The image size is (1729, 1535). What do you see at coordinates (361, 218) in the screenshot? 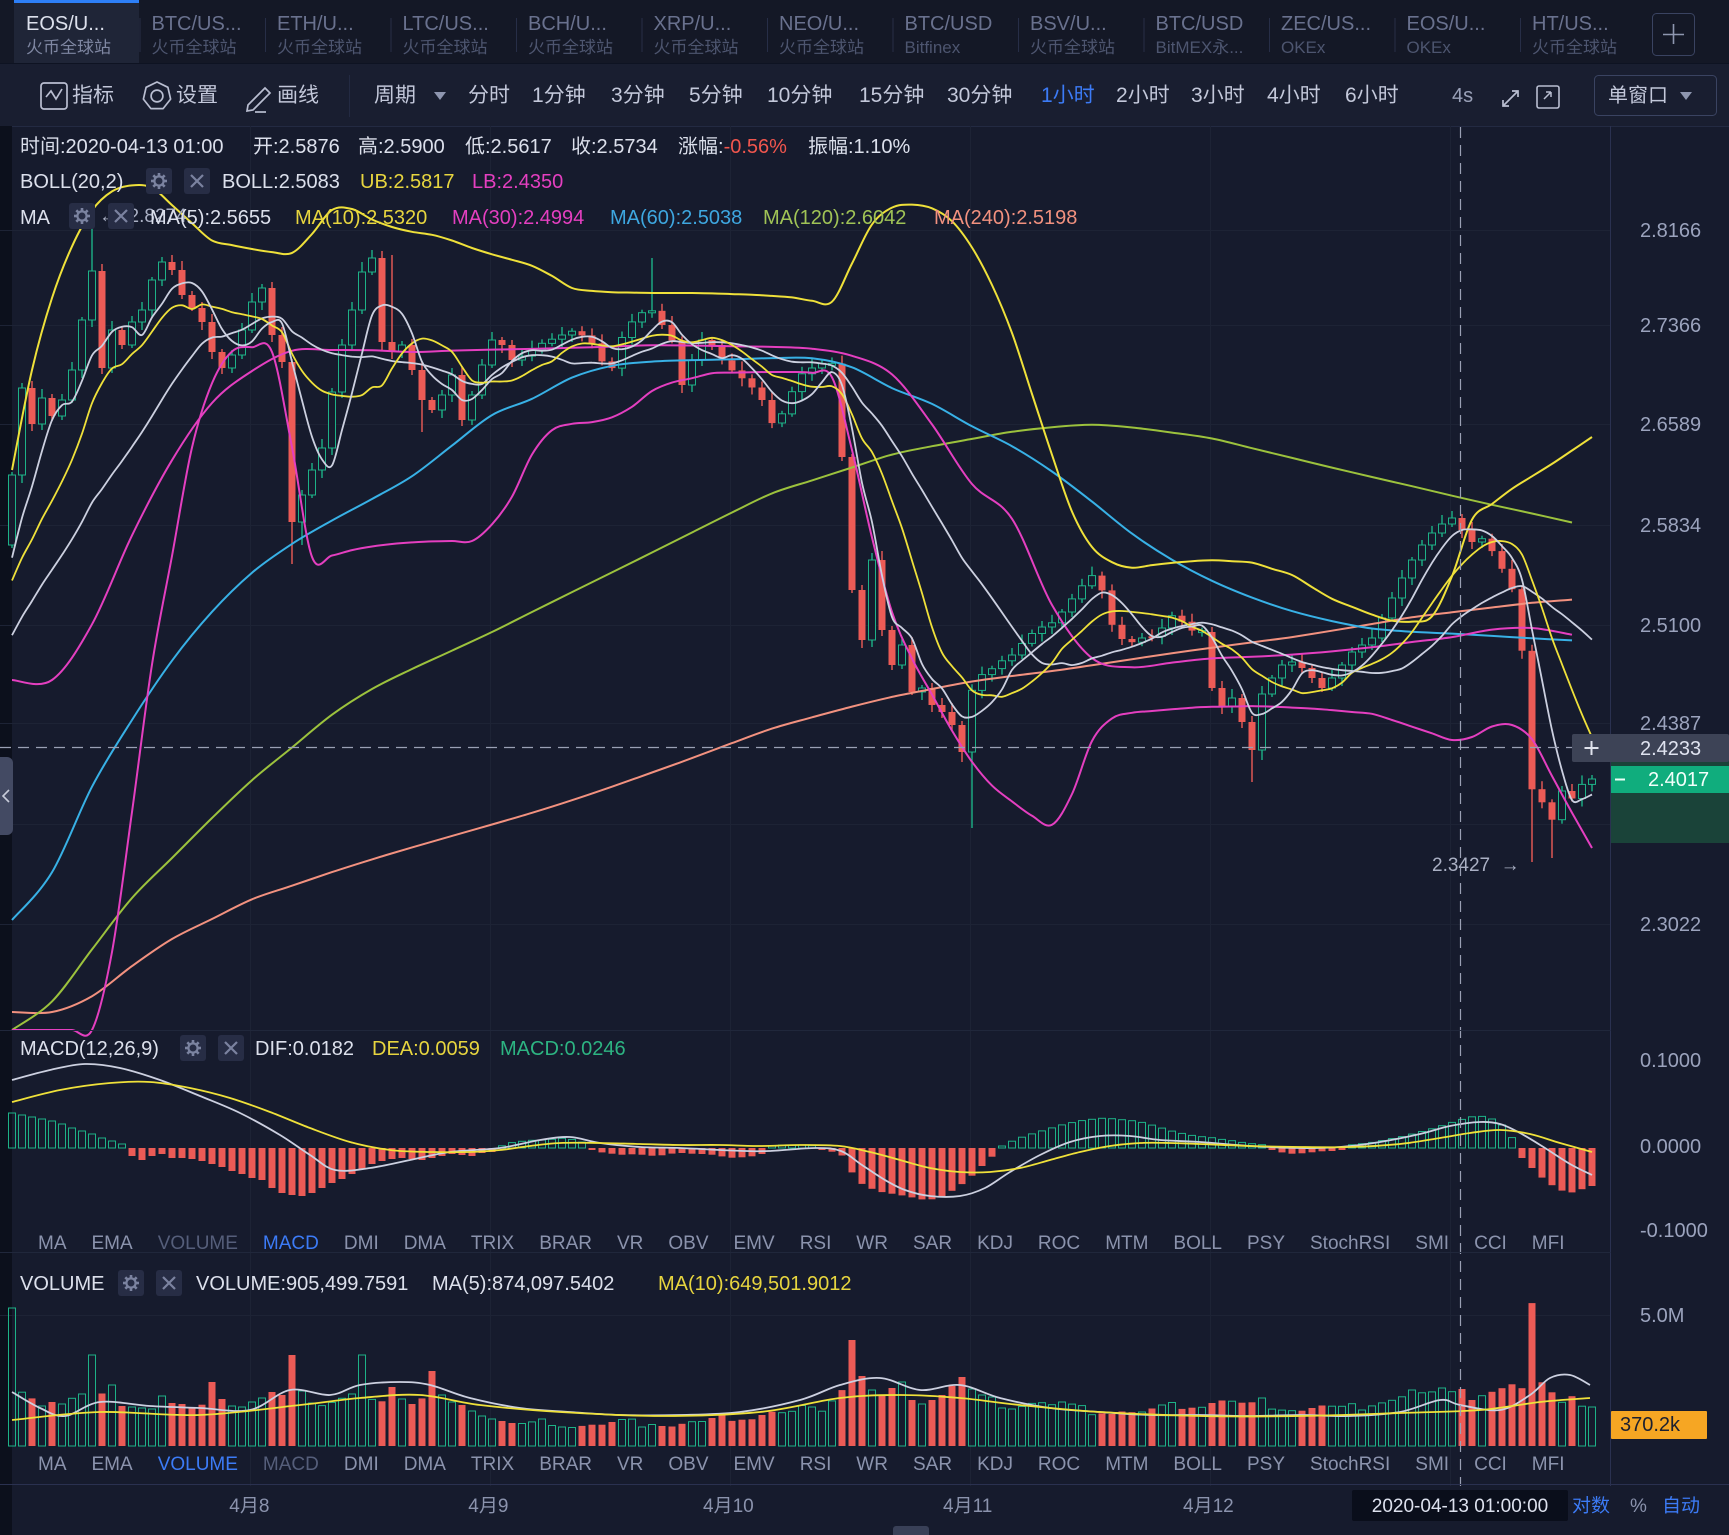
I see `svg-text: MA(10):2.5320` at bounding box center [361, 218].